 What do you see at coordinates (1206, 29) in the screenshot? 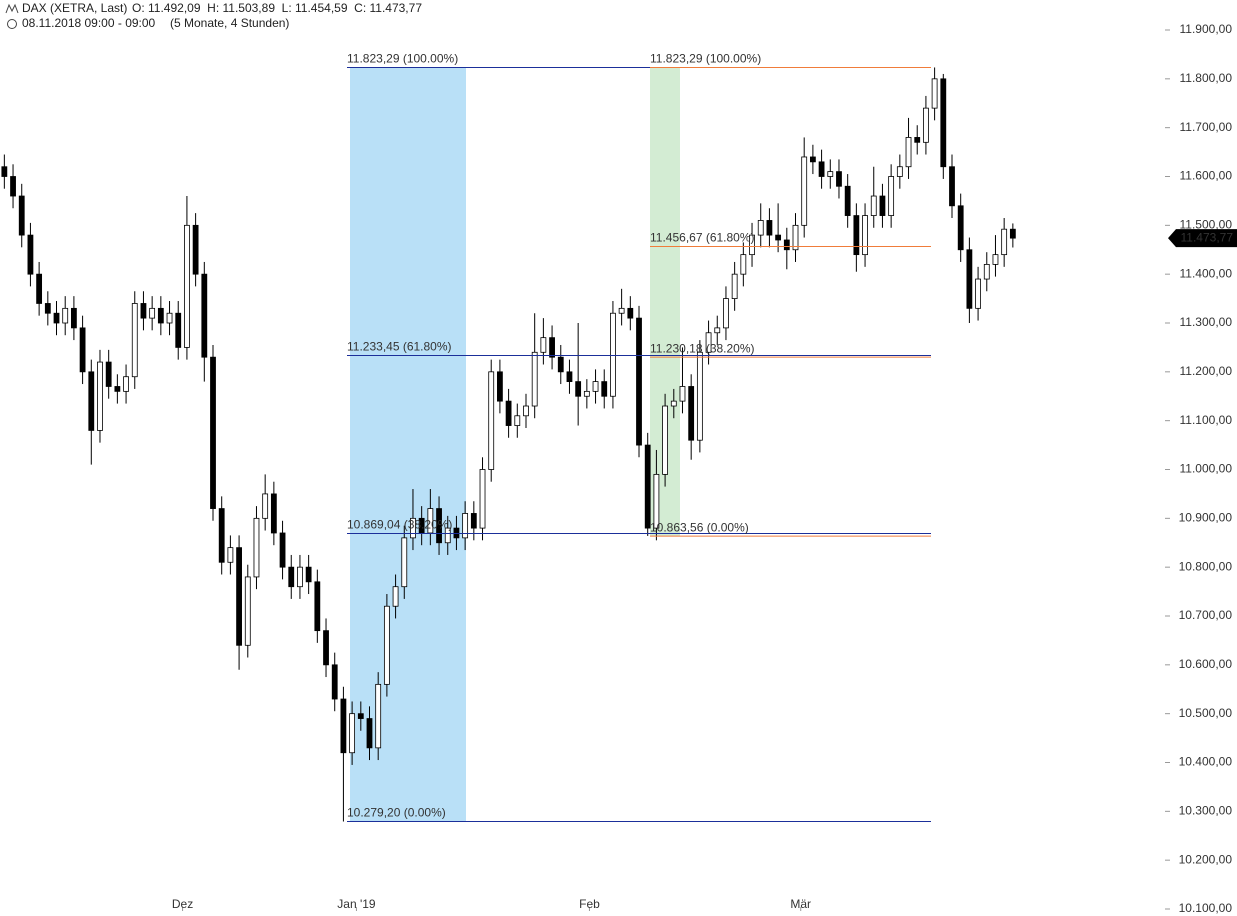
I see `y-tick-label: 11.900,00` at bounding box center [1206, 29].